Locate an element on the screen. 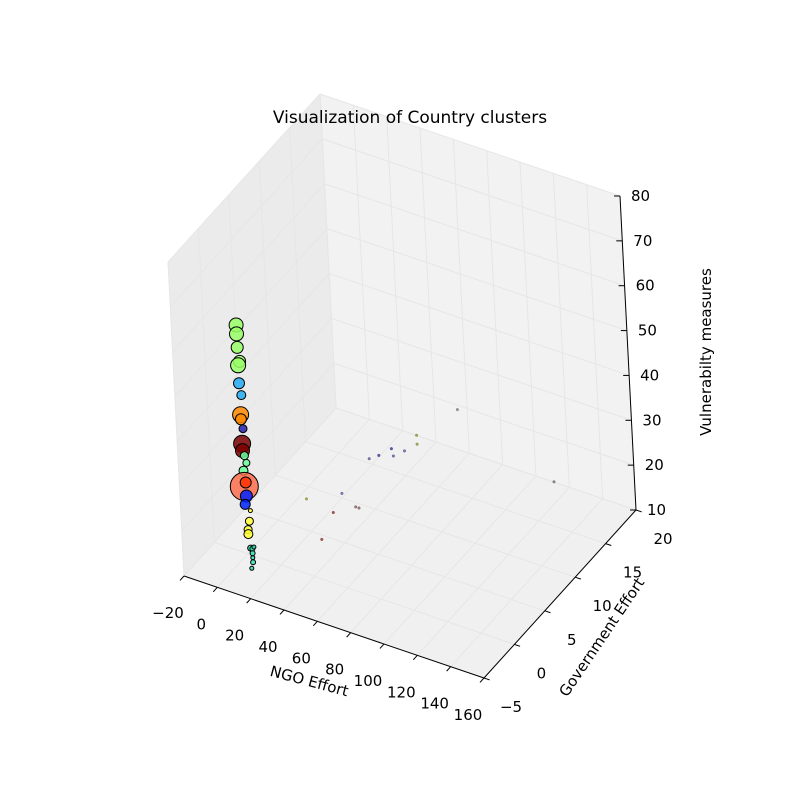 This screenshot has height=800, width=800. z-axis-line is located at coordinates (628, 353).